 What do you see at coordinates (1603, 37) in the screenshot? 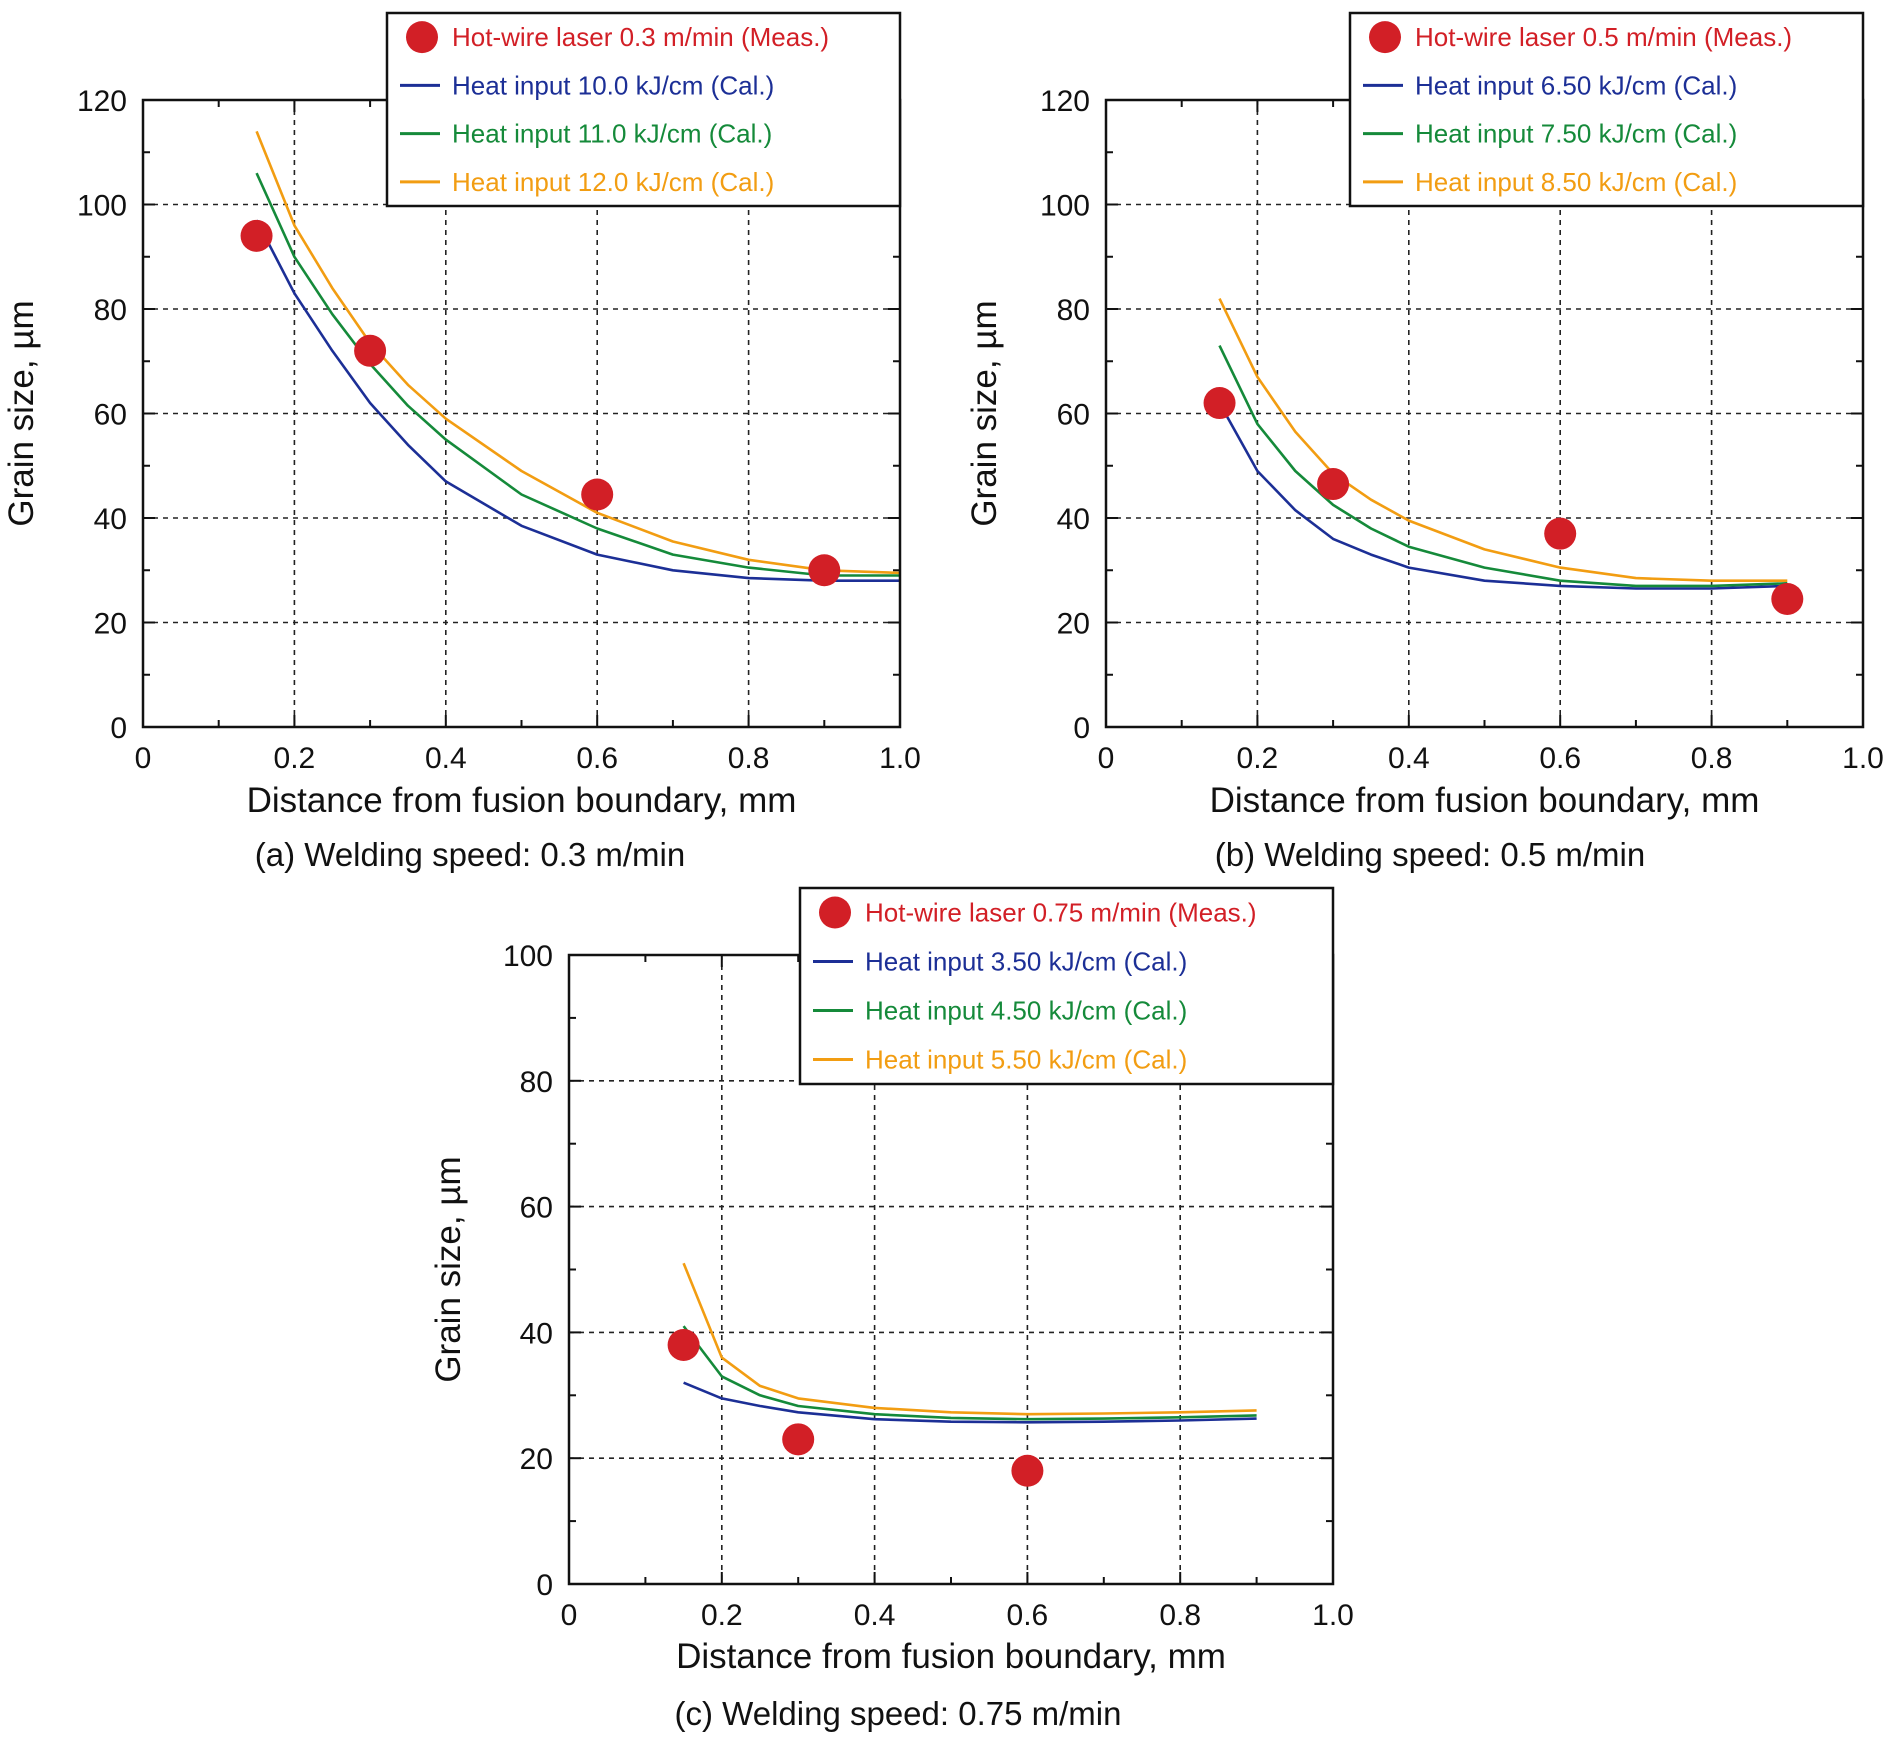
I see `legend-label-measured: Hot-wire laser 0.5 m/min (Meas.)` at bounding box center [1603, 37].